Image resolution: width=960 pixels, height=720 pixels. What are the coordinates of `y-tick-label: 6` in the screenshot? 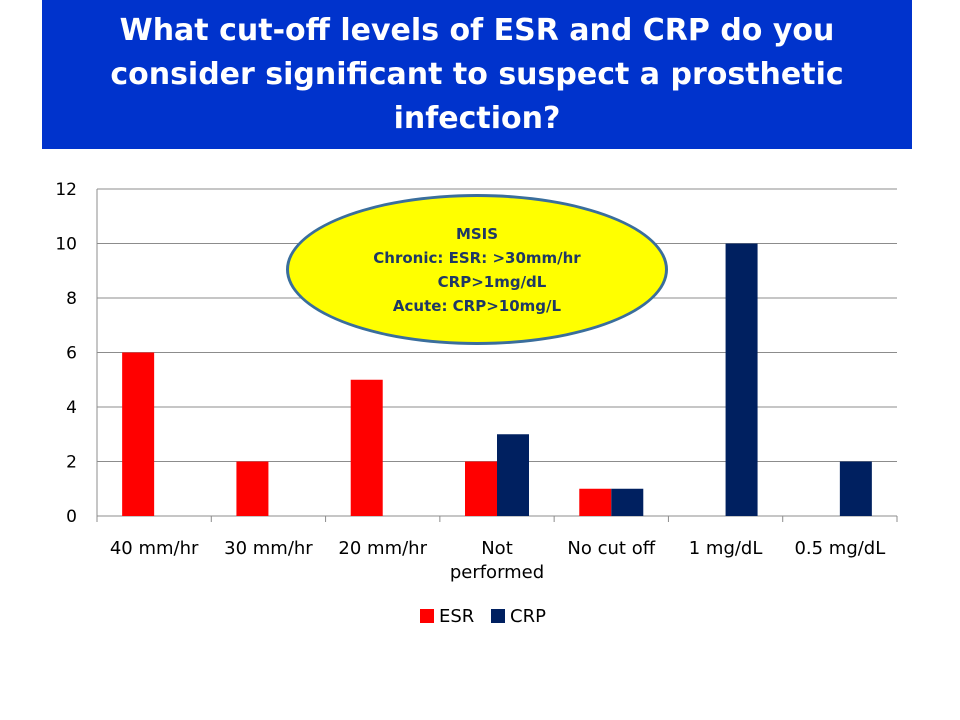 It's located at (71, 354).